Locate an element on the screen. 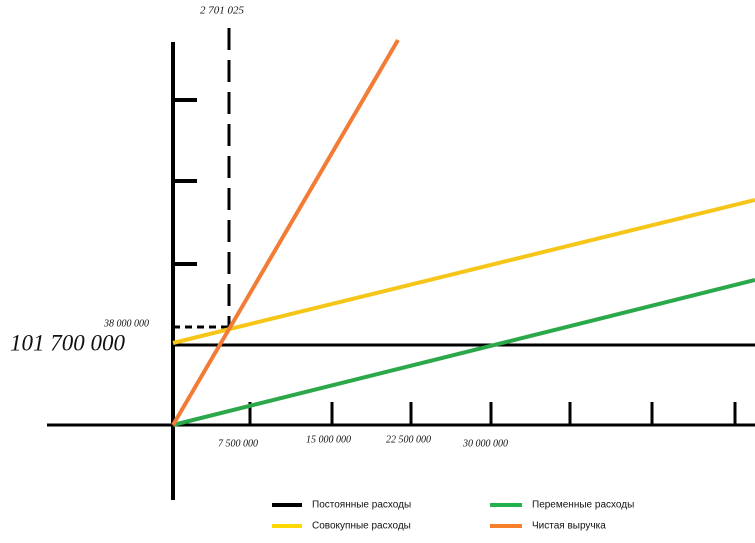  legend-label: Чистая выручка is located at coordinates (569, 526).